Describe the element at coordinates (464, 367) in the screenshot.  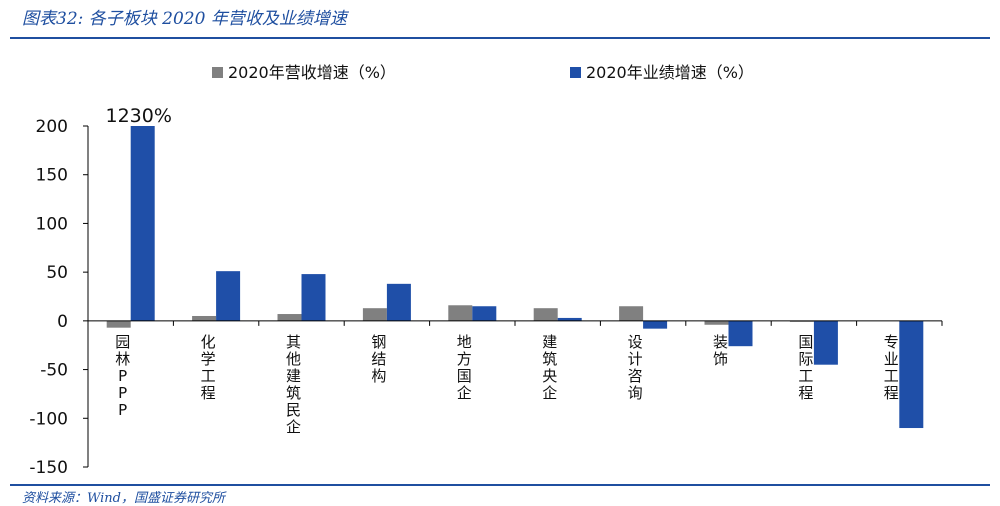
I see `category-label: 地方国企` at that location.